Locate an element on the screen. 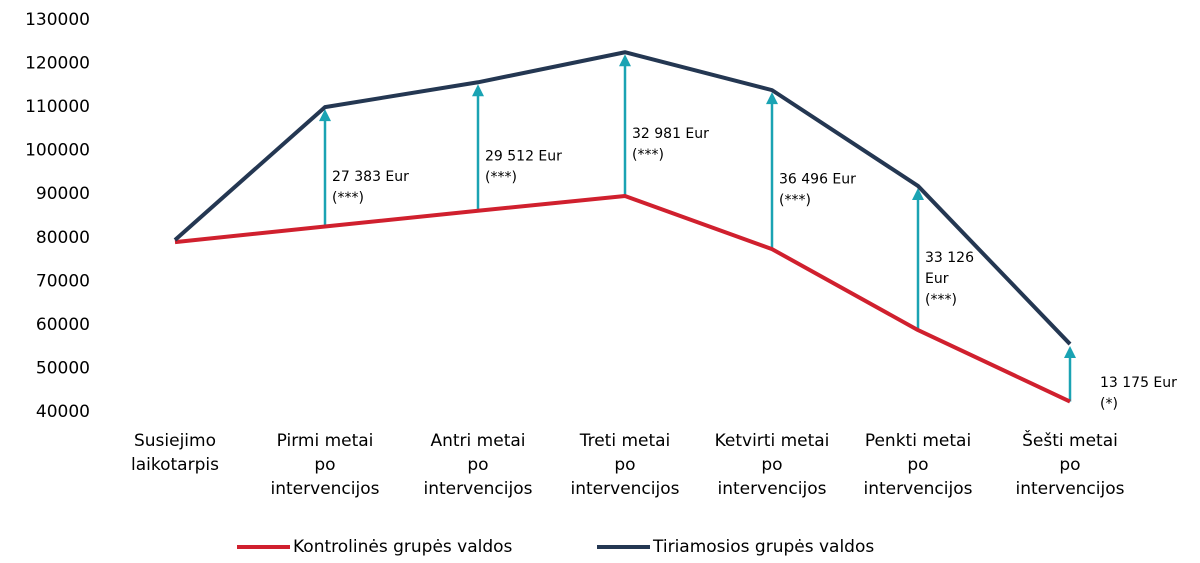 Image resolution: width=1200 pixels, height=563 pixels. x-tick-label: Pirmi metai is located at coordinates (325, 441).